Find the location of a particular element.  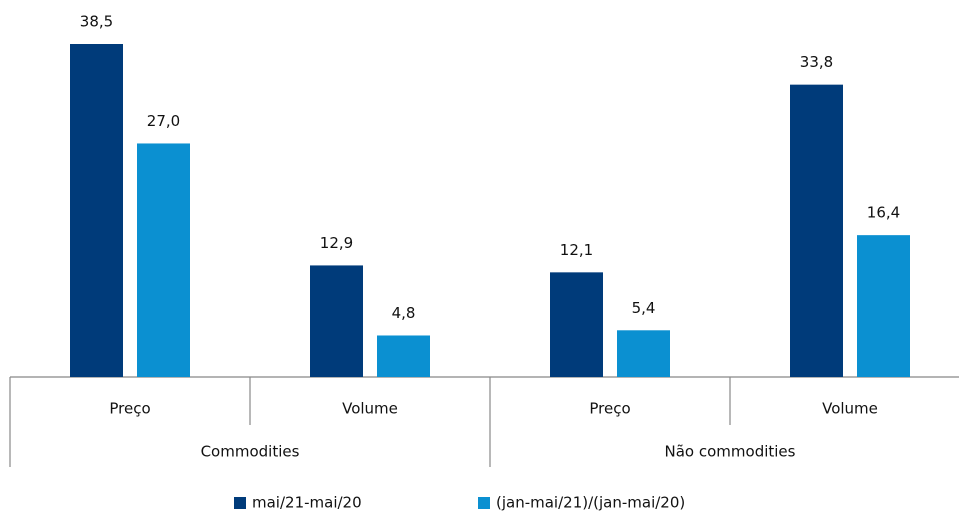

value-label: 38,5 is located at coordinates (96, 22).